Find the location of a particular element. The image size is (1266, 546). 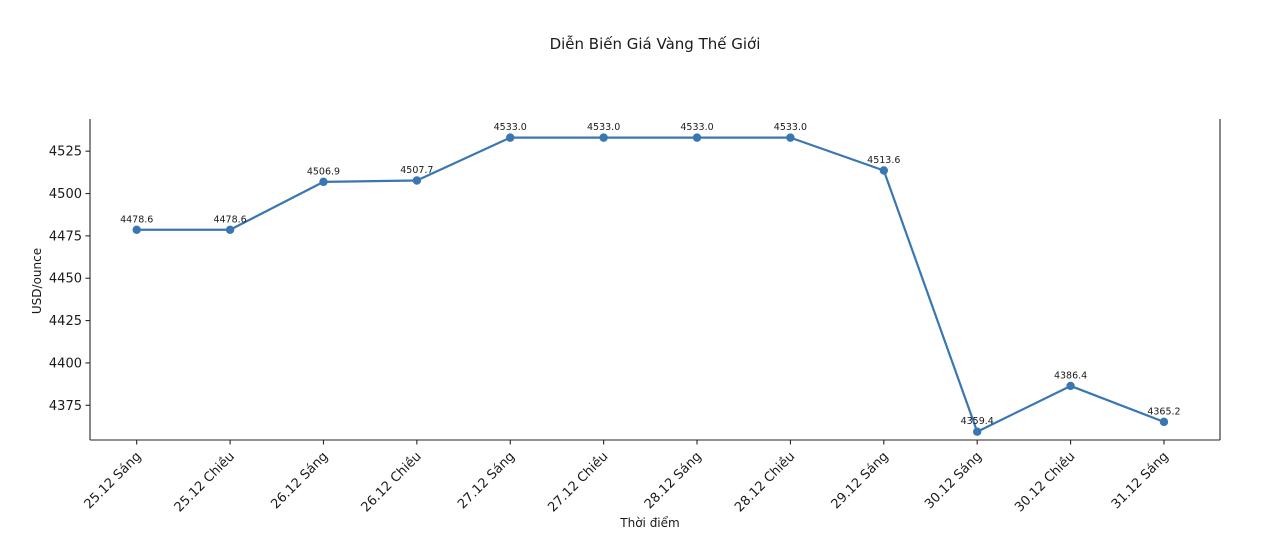

y-tick-label: 4400 is located at coordinates (65, 363).